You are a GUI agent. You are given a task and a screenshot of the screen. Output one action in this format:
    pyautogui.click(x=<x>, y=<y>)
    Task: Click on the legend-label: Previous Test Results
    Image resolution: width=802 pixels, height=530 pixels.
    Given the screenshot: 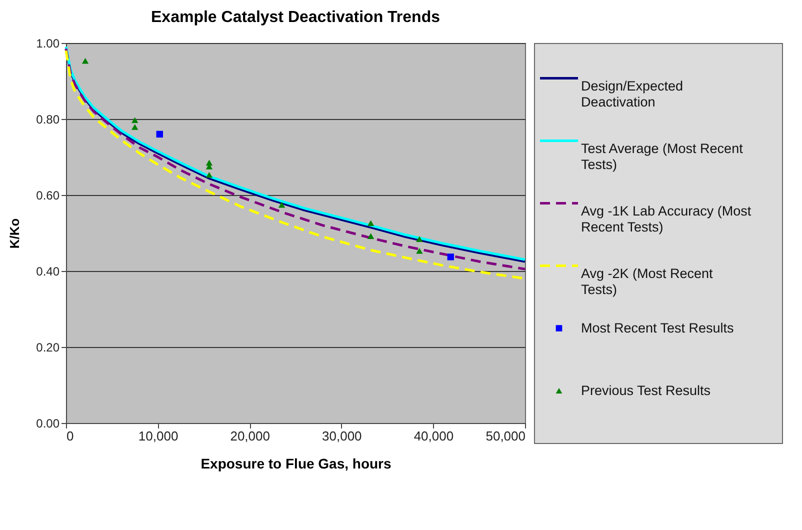 What is the action you would take?
    pyautogui.click(x=646, y=390)
    